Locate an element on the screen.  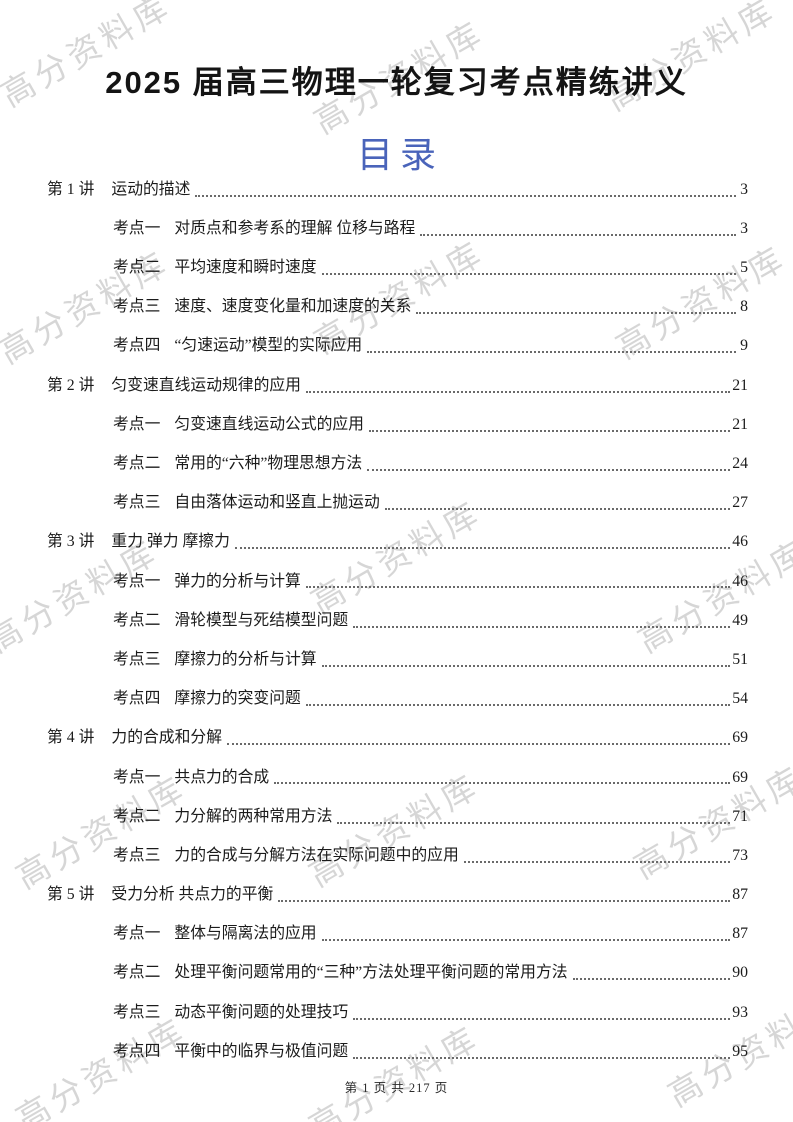
toc-entry-title: 动态平衡问题的处理技巧 is located at coordinates (261, 1012).